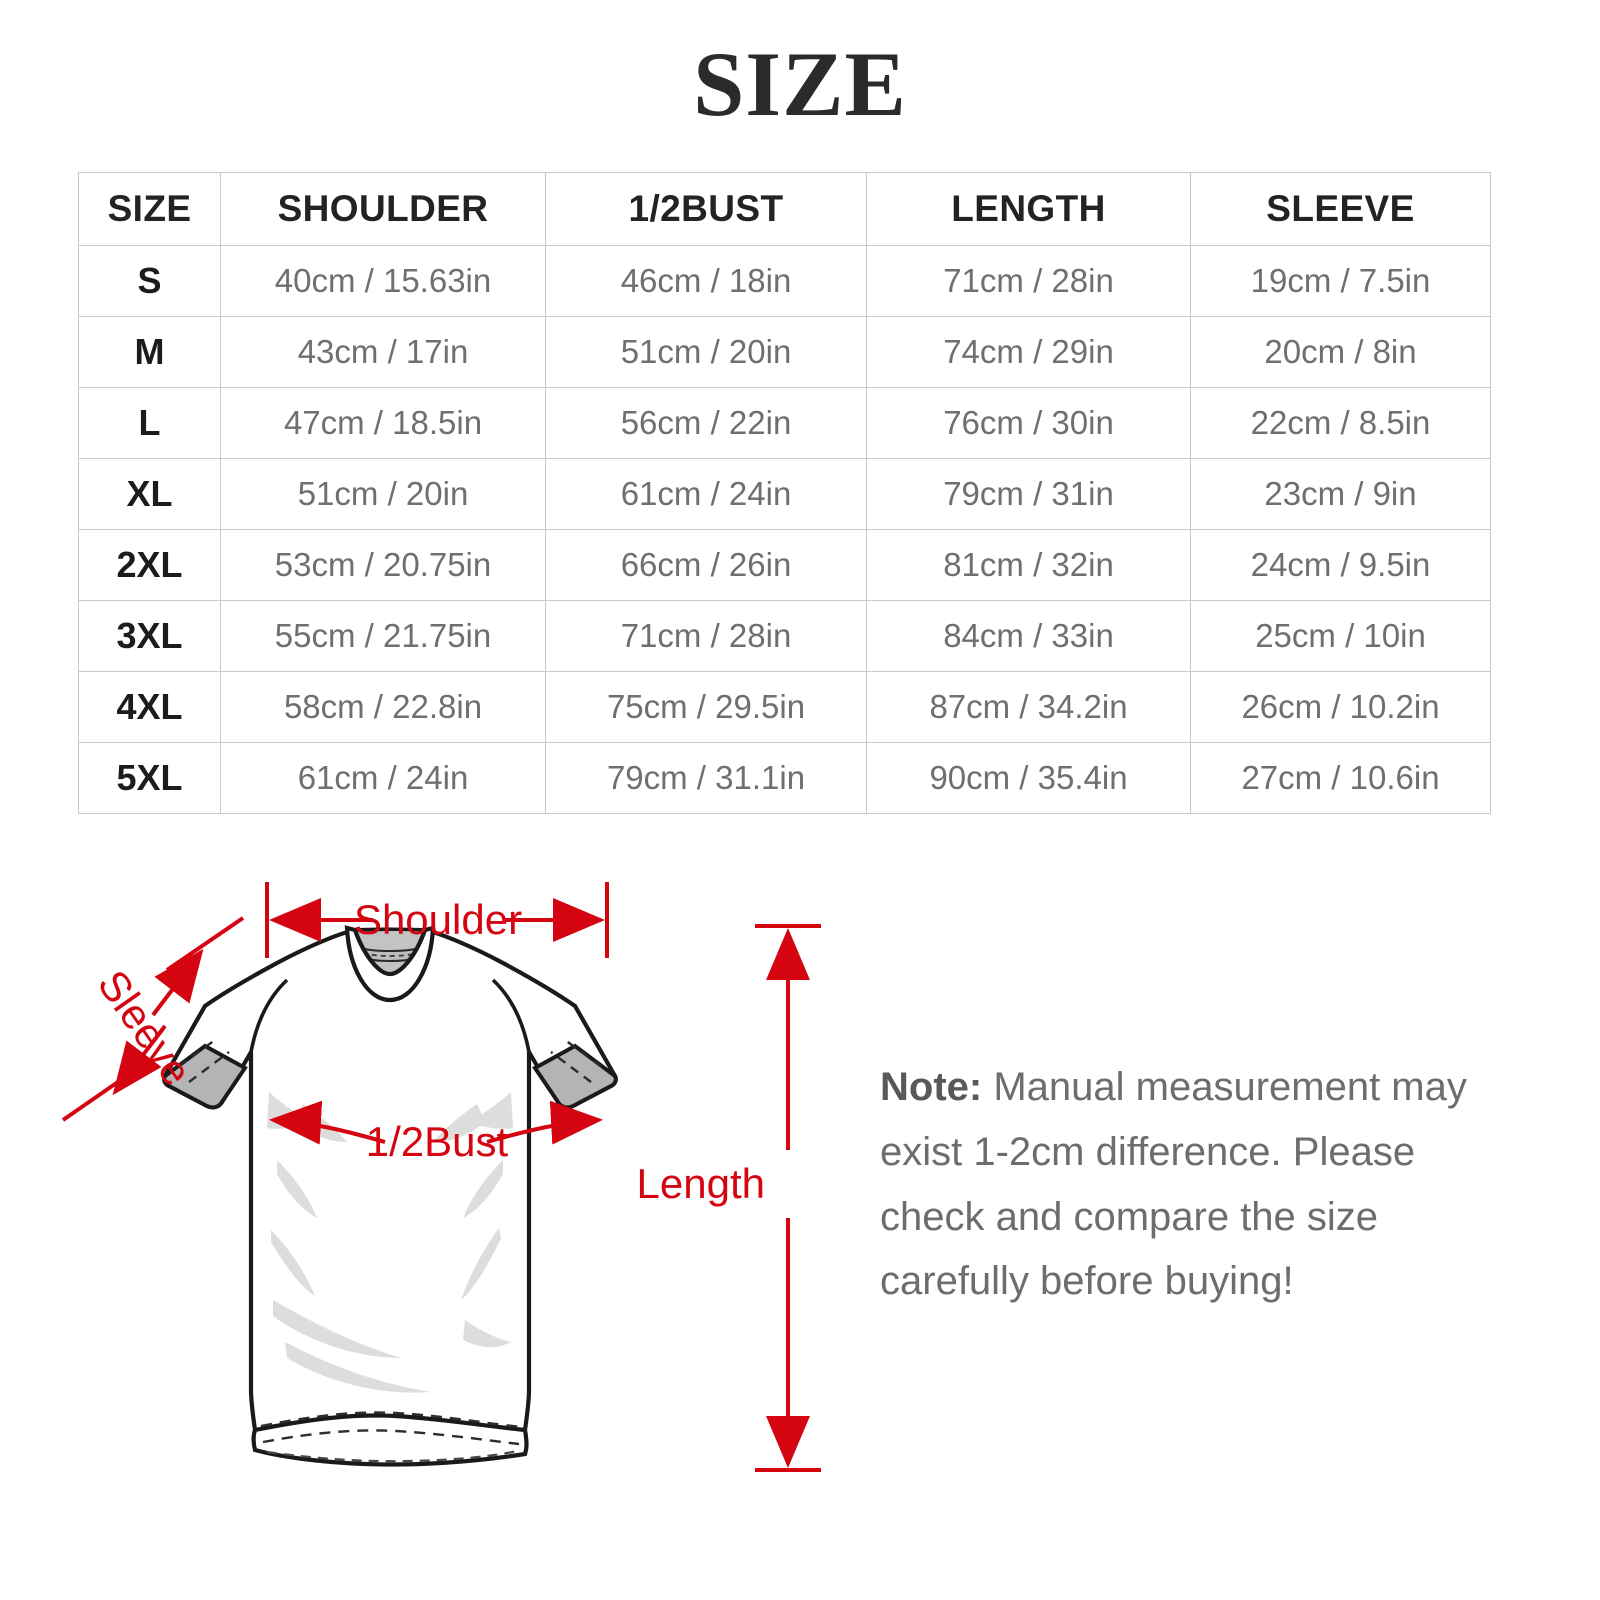 The image size is (1600, 1600). I want to click on tshirt-hem-stitch-bottom, so click(391, 1437).